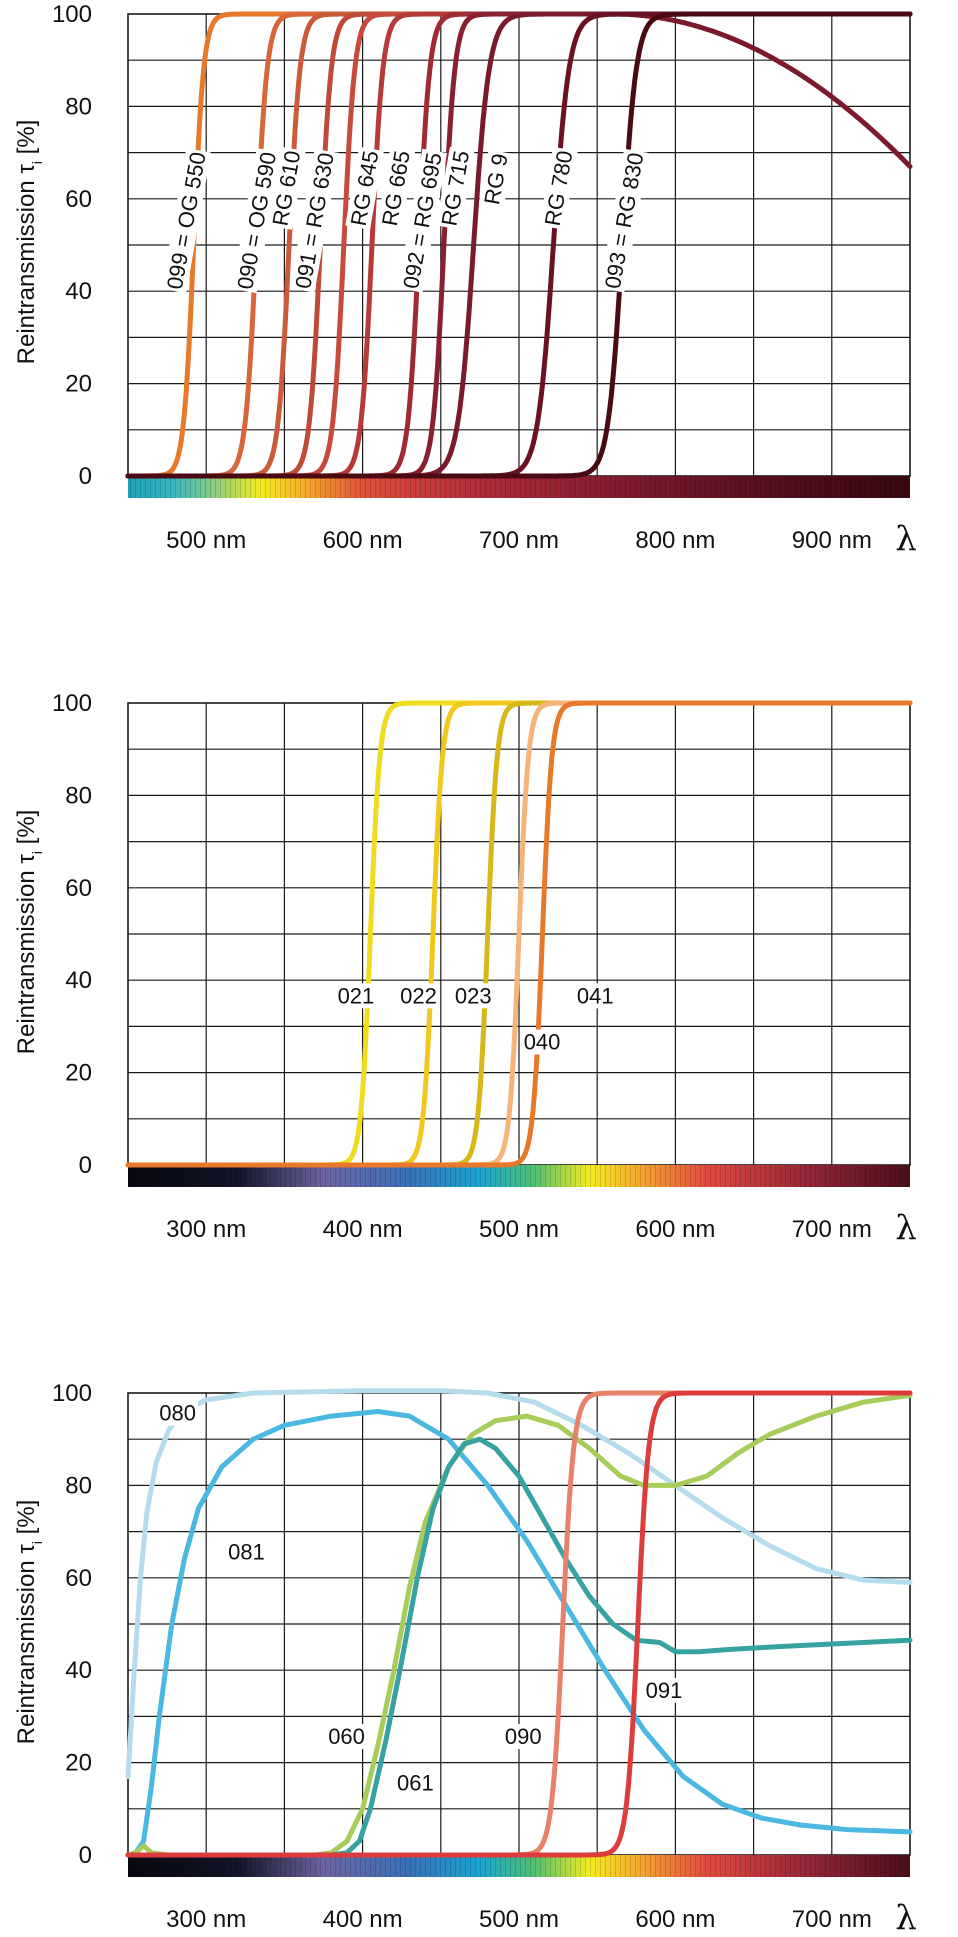 The image size is (958, 1937). What do you see at coordinates (26, 1517) in the screenshot?
I see `y-axis-label-unit-text: [%]` at bounding box center [26, 1517].